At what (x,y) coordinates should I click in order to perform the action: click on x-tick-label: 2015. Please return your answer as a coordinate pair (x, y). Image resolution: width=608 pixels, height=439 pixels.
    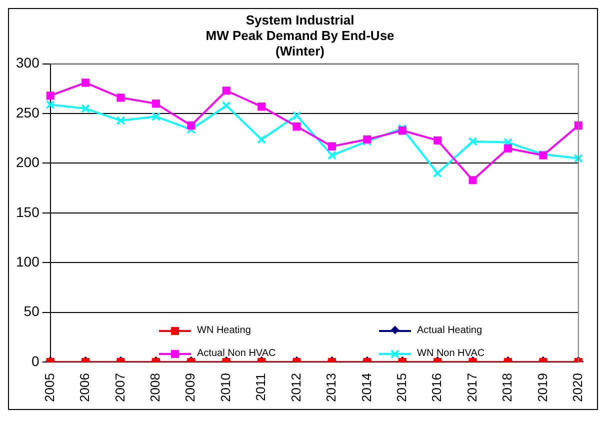
    Looking at the image, I should click on (401, 387).